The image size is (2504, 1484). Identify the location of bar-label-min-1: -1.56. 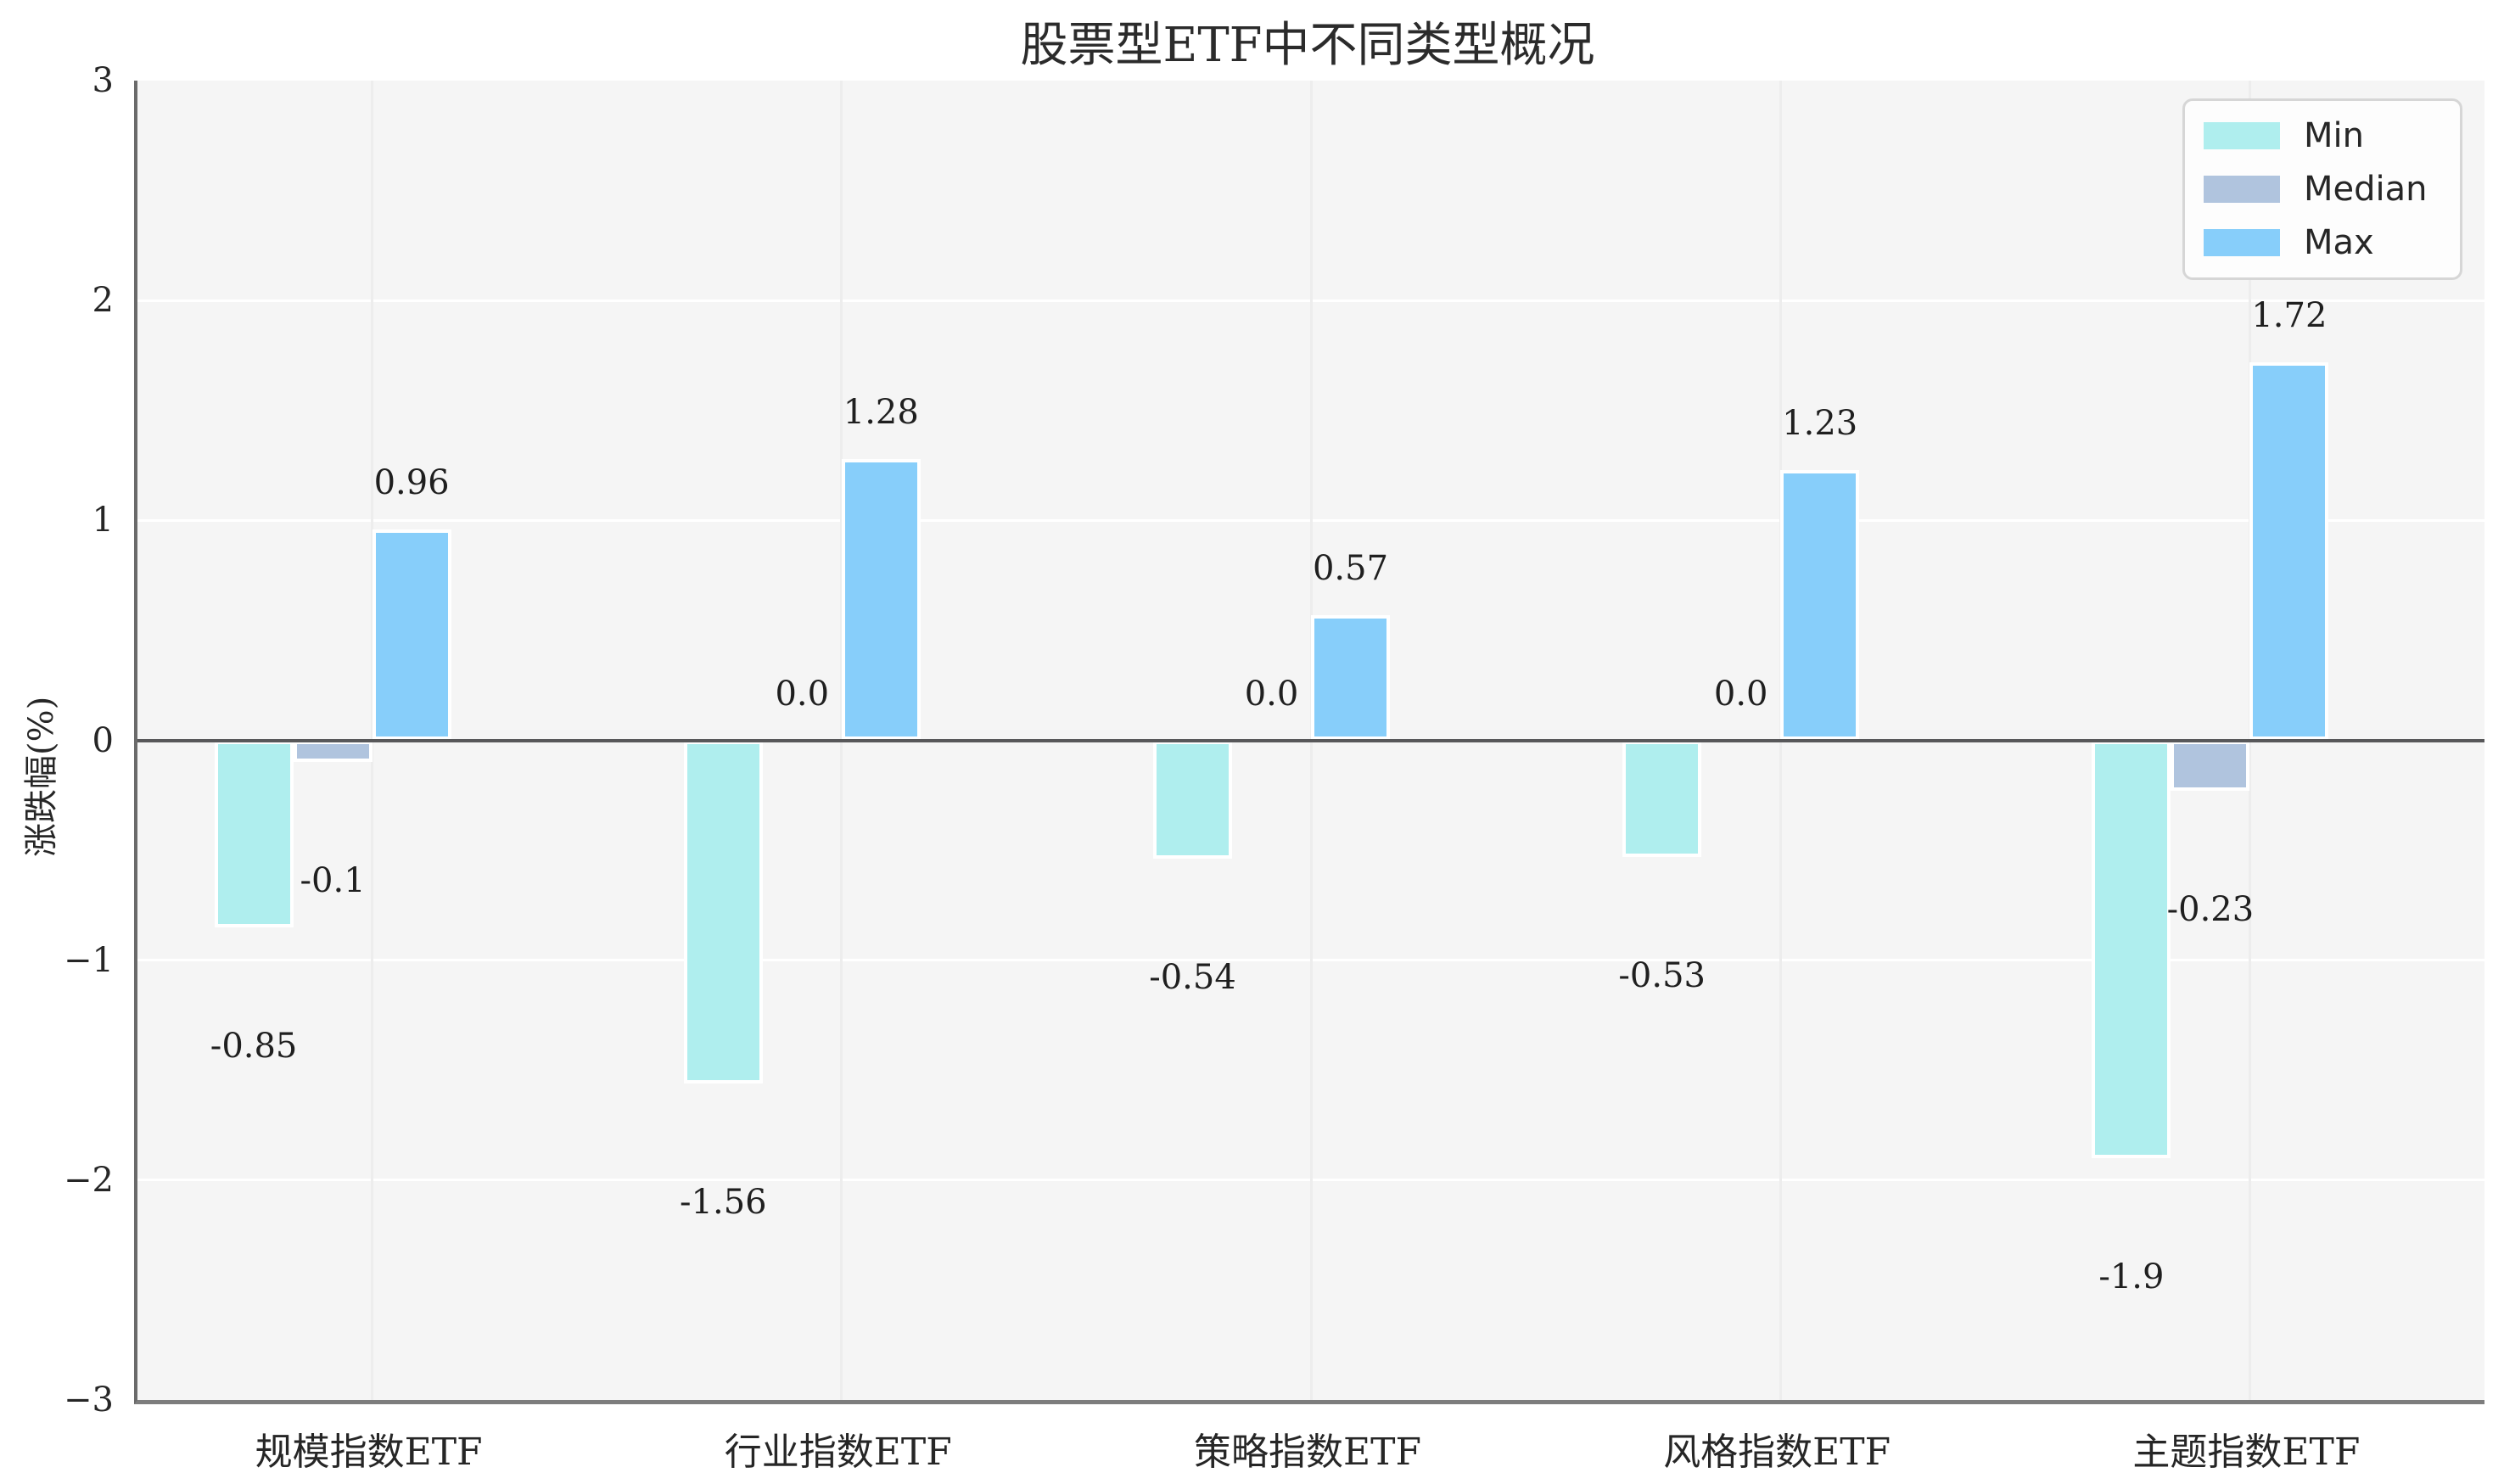
(723, 1202).